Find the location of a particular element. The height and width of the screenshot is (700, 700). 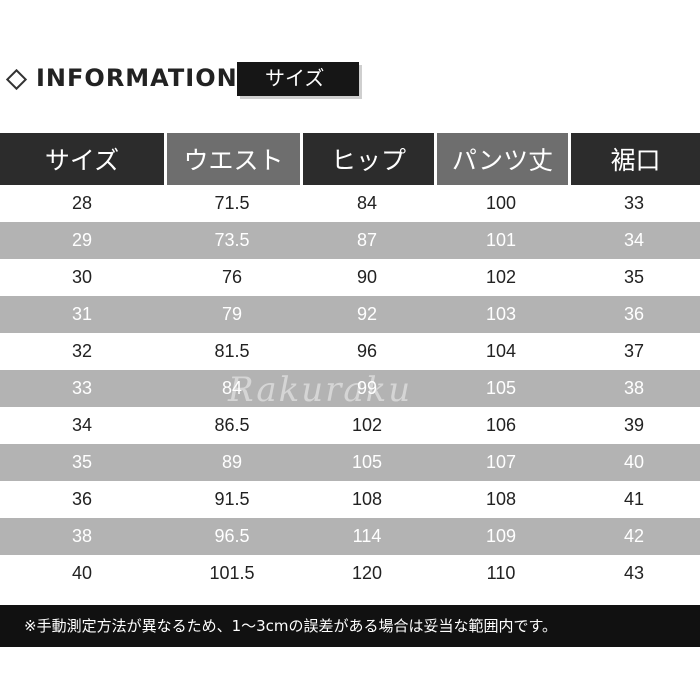

cell-hem: 36 is located at coordinates (634, 314).